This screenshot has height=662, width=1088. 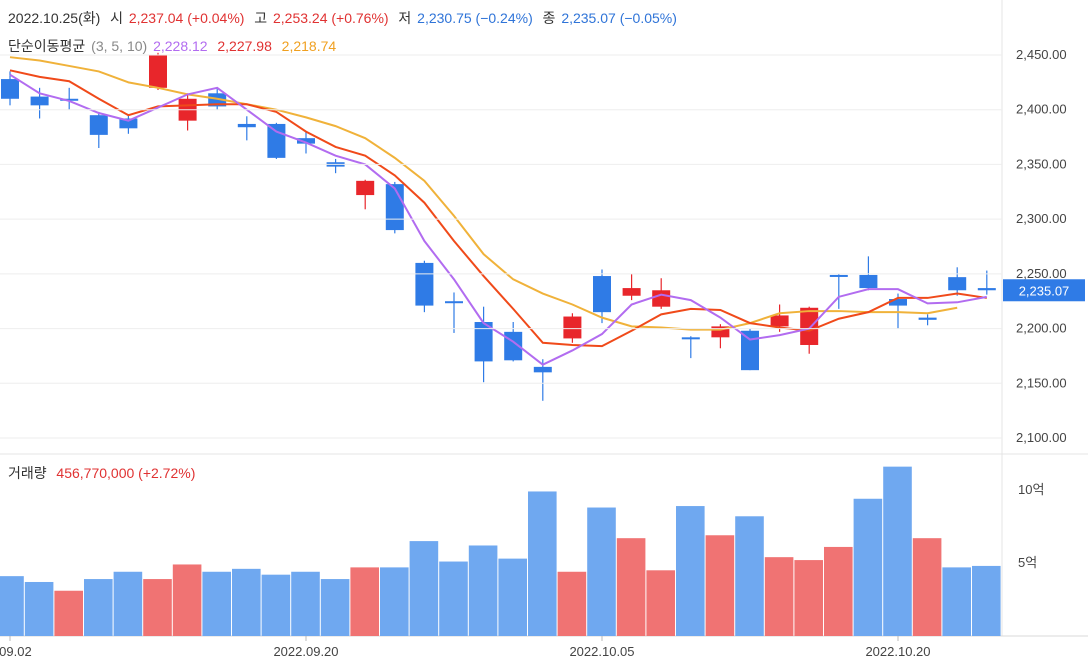 I want to click on volume-legend: 거래량 456,770,000 (+2.72%), so click(x=102, y=473).